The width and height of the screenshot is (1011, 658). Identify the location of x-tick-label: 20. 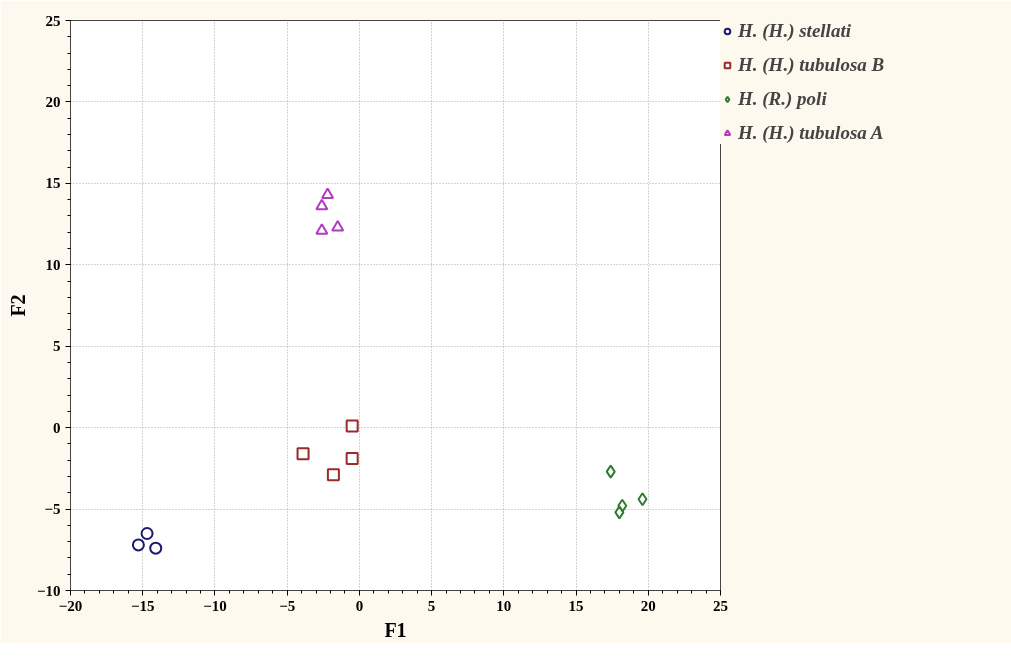
(648, 605).